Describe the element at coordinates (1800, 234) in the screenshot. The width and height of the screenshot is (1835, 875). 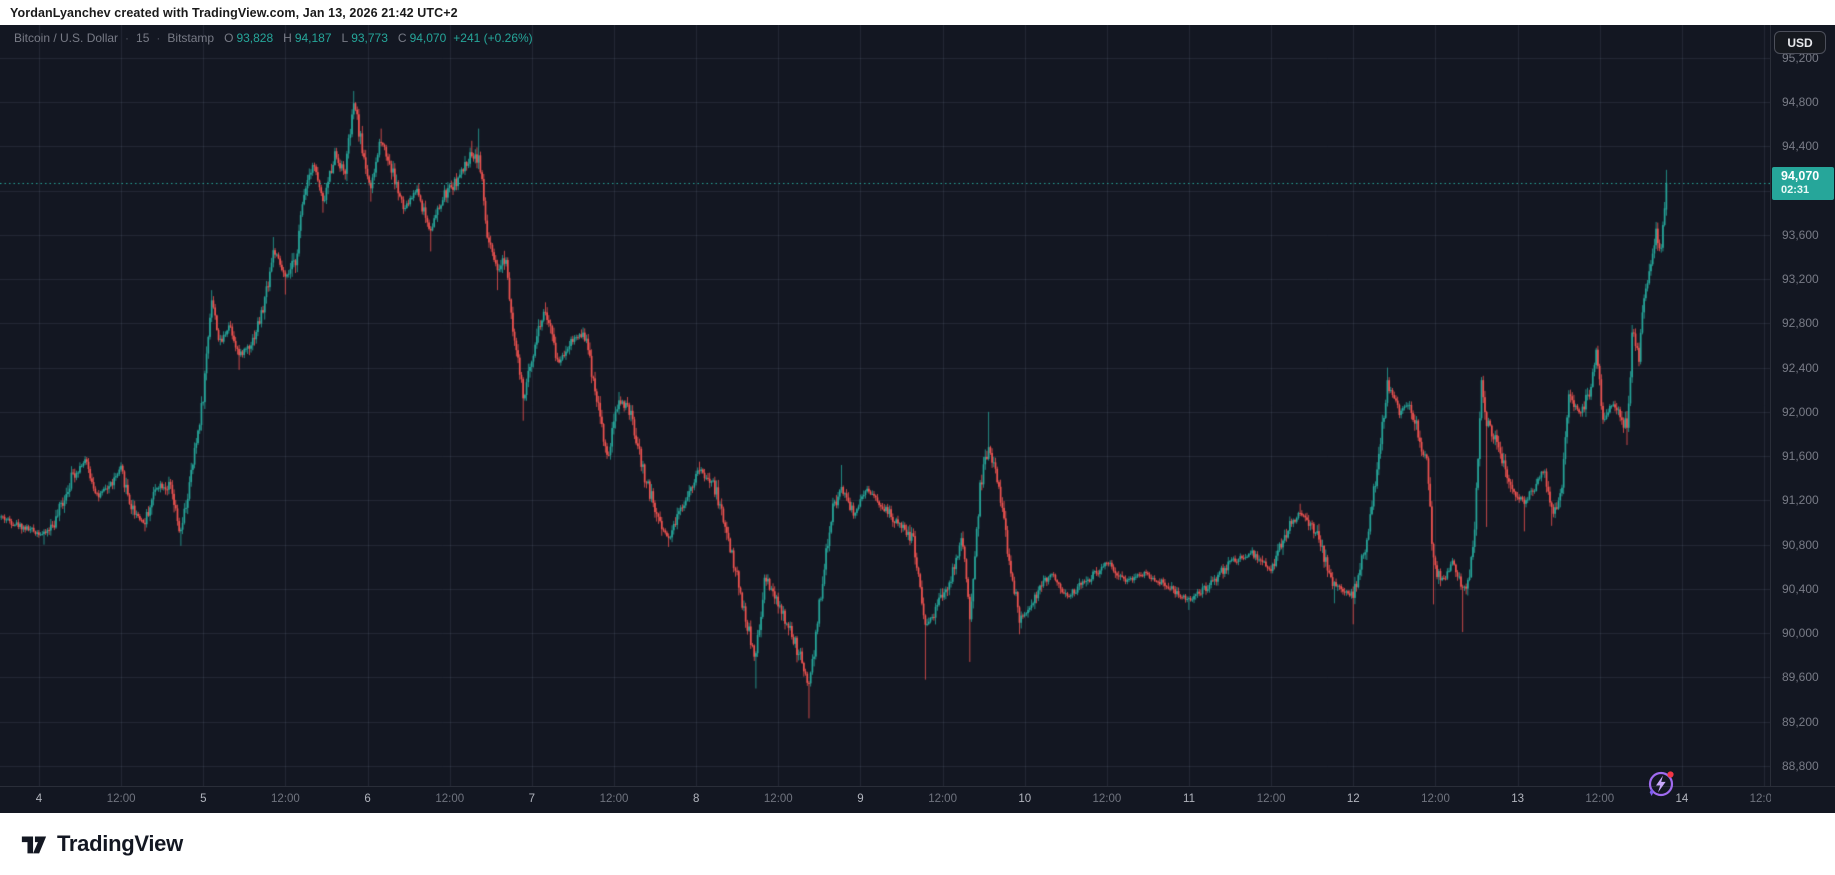
I see `price-tick-label: 93,600` at that location.